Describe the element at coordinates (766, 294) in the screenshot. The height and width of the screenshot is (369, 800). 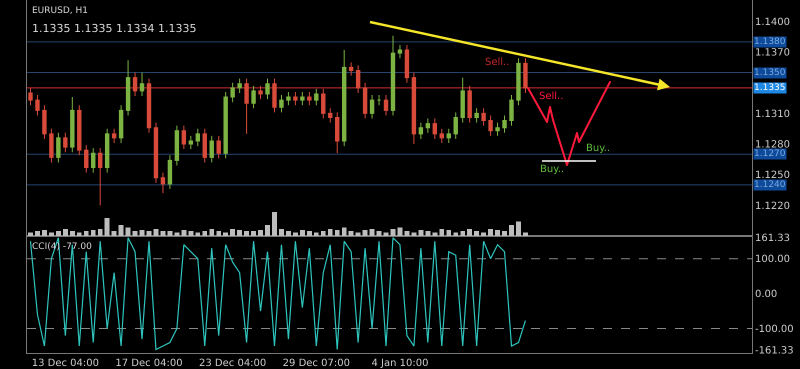
I see `y-tick-label: 0.00` at that location.